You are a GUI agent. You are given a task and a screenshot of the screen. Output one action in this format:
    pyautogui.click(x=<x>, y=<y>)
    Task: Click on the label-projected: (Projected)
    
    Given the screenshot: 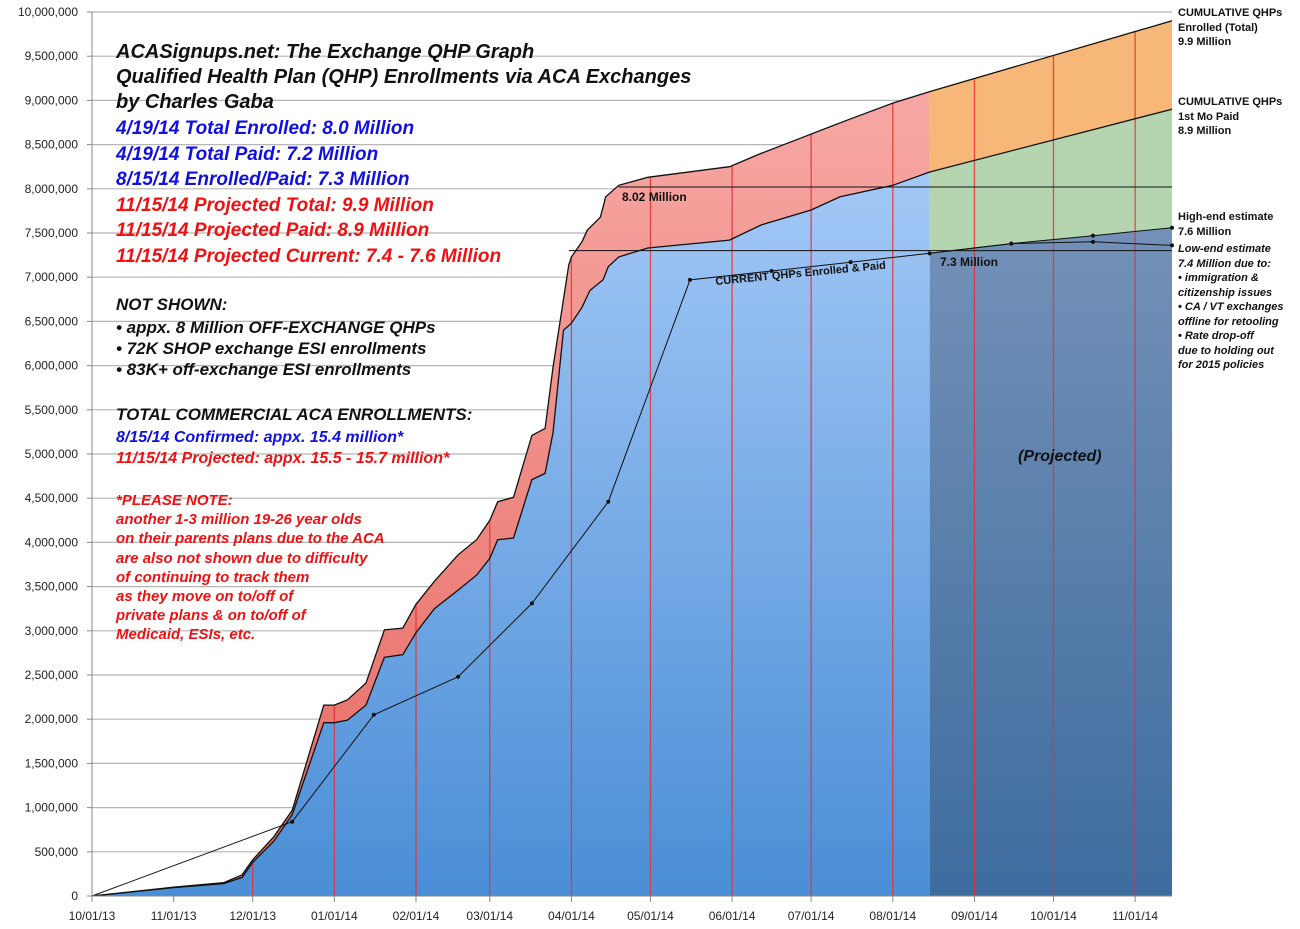 What is the action you would take?
    pyautogui.click(x=1060, y=456)
    